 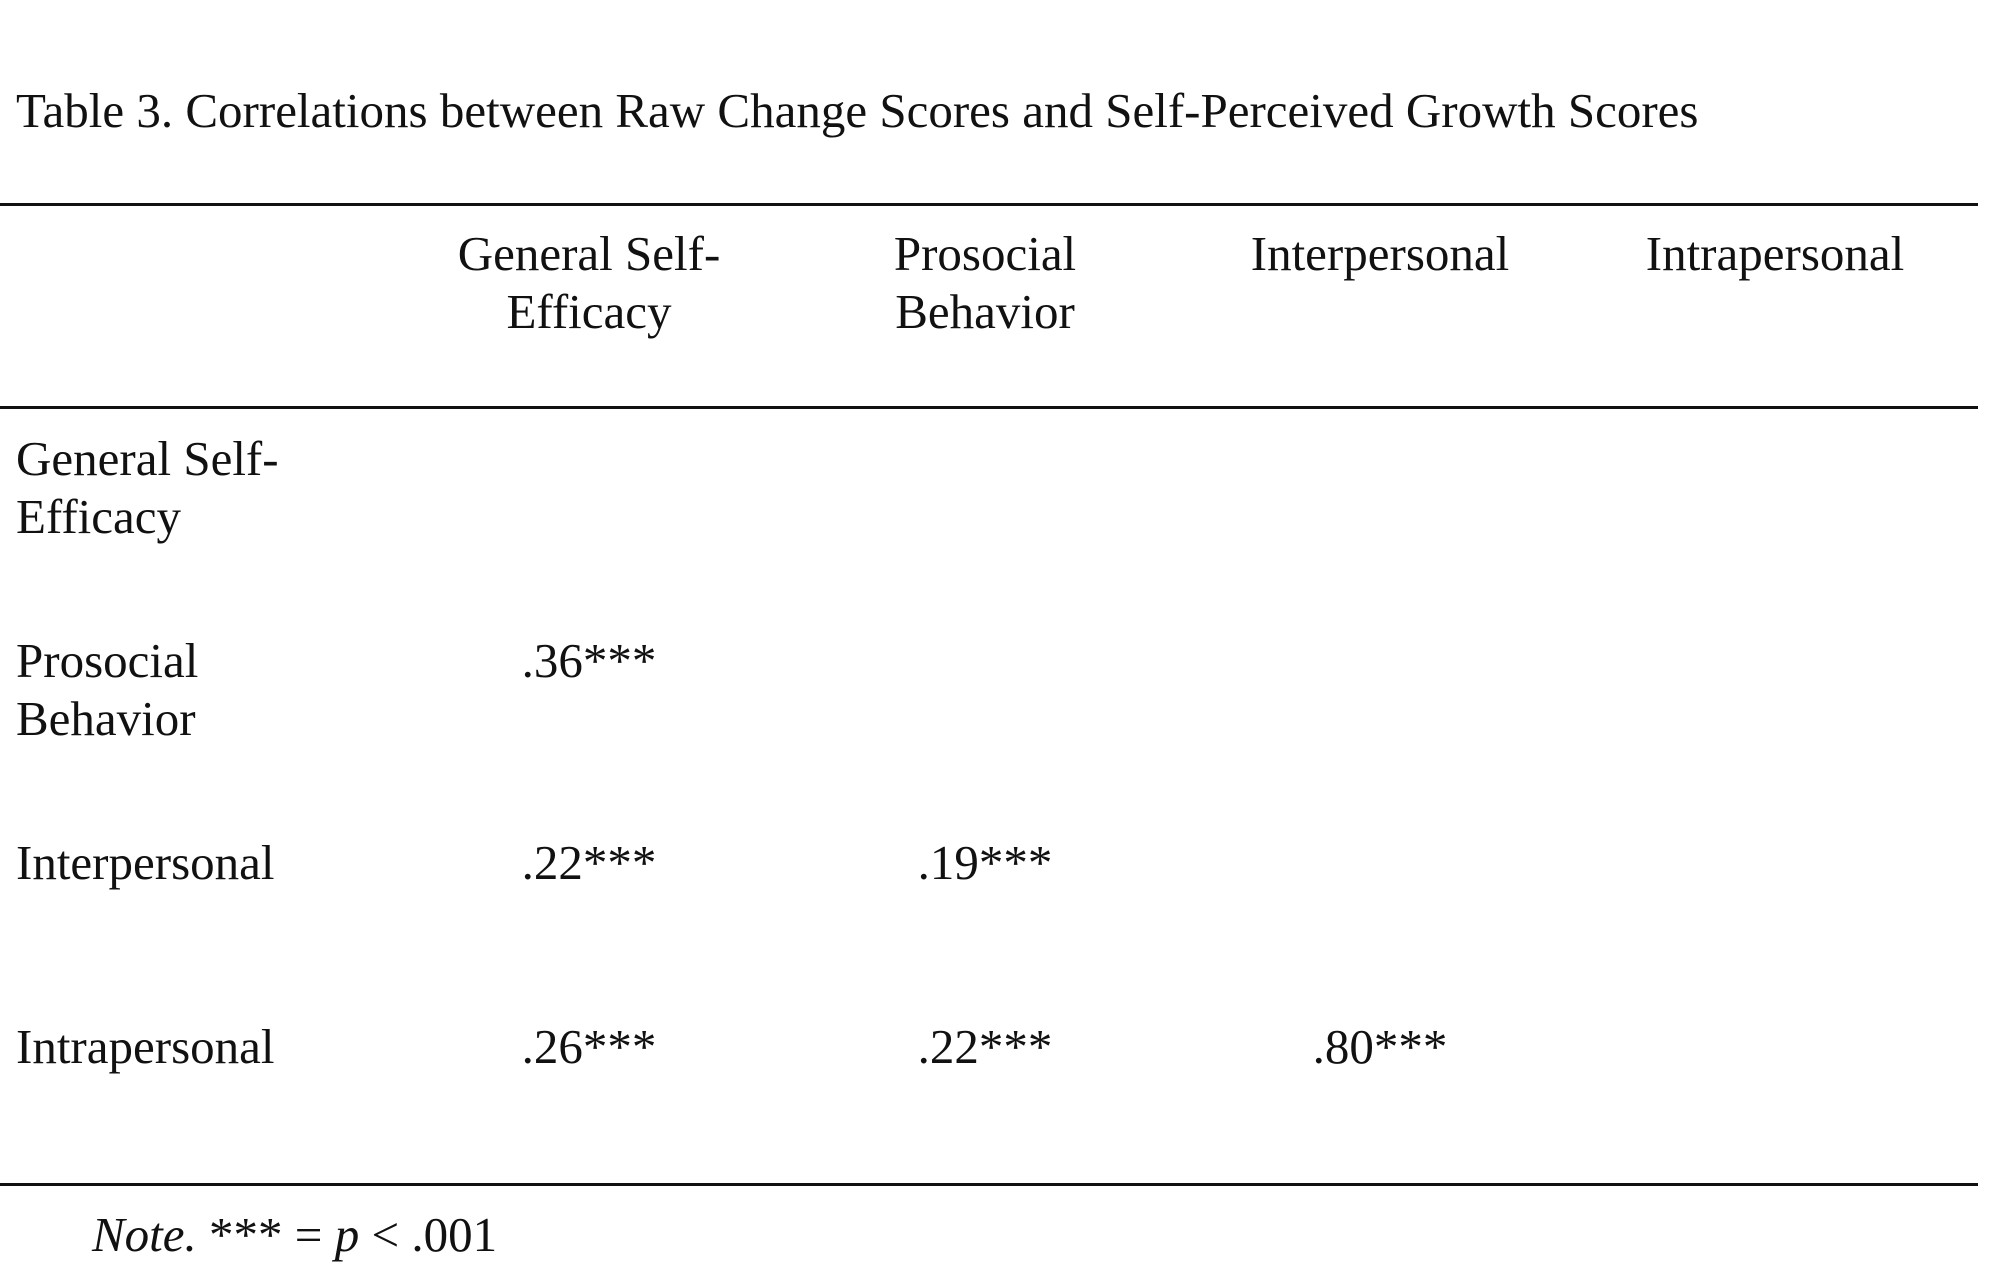 What do you see at coordinates (145, 1046) in the screenshot?
I see `row-header-line: Intrapersonal` at bounding box center [145, 1046].